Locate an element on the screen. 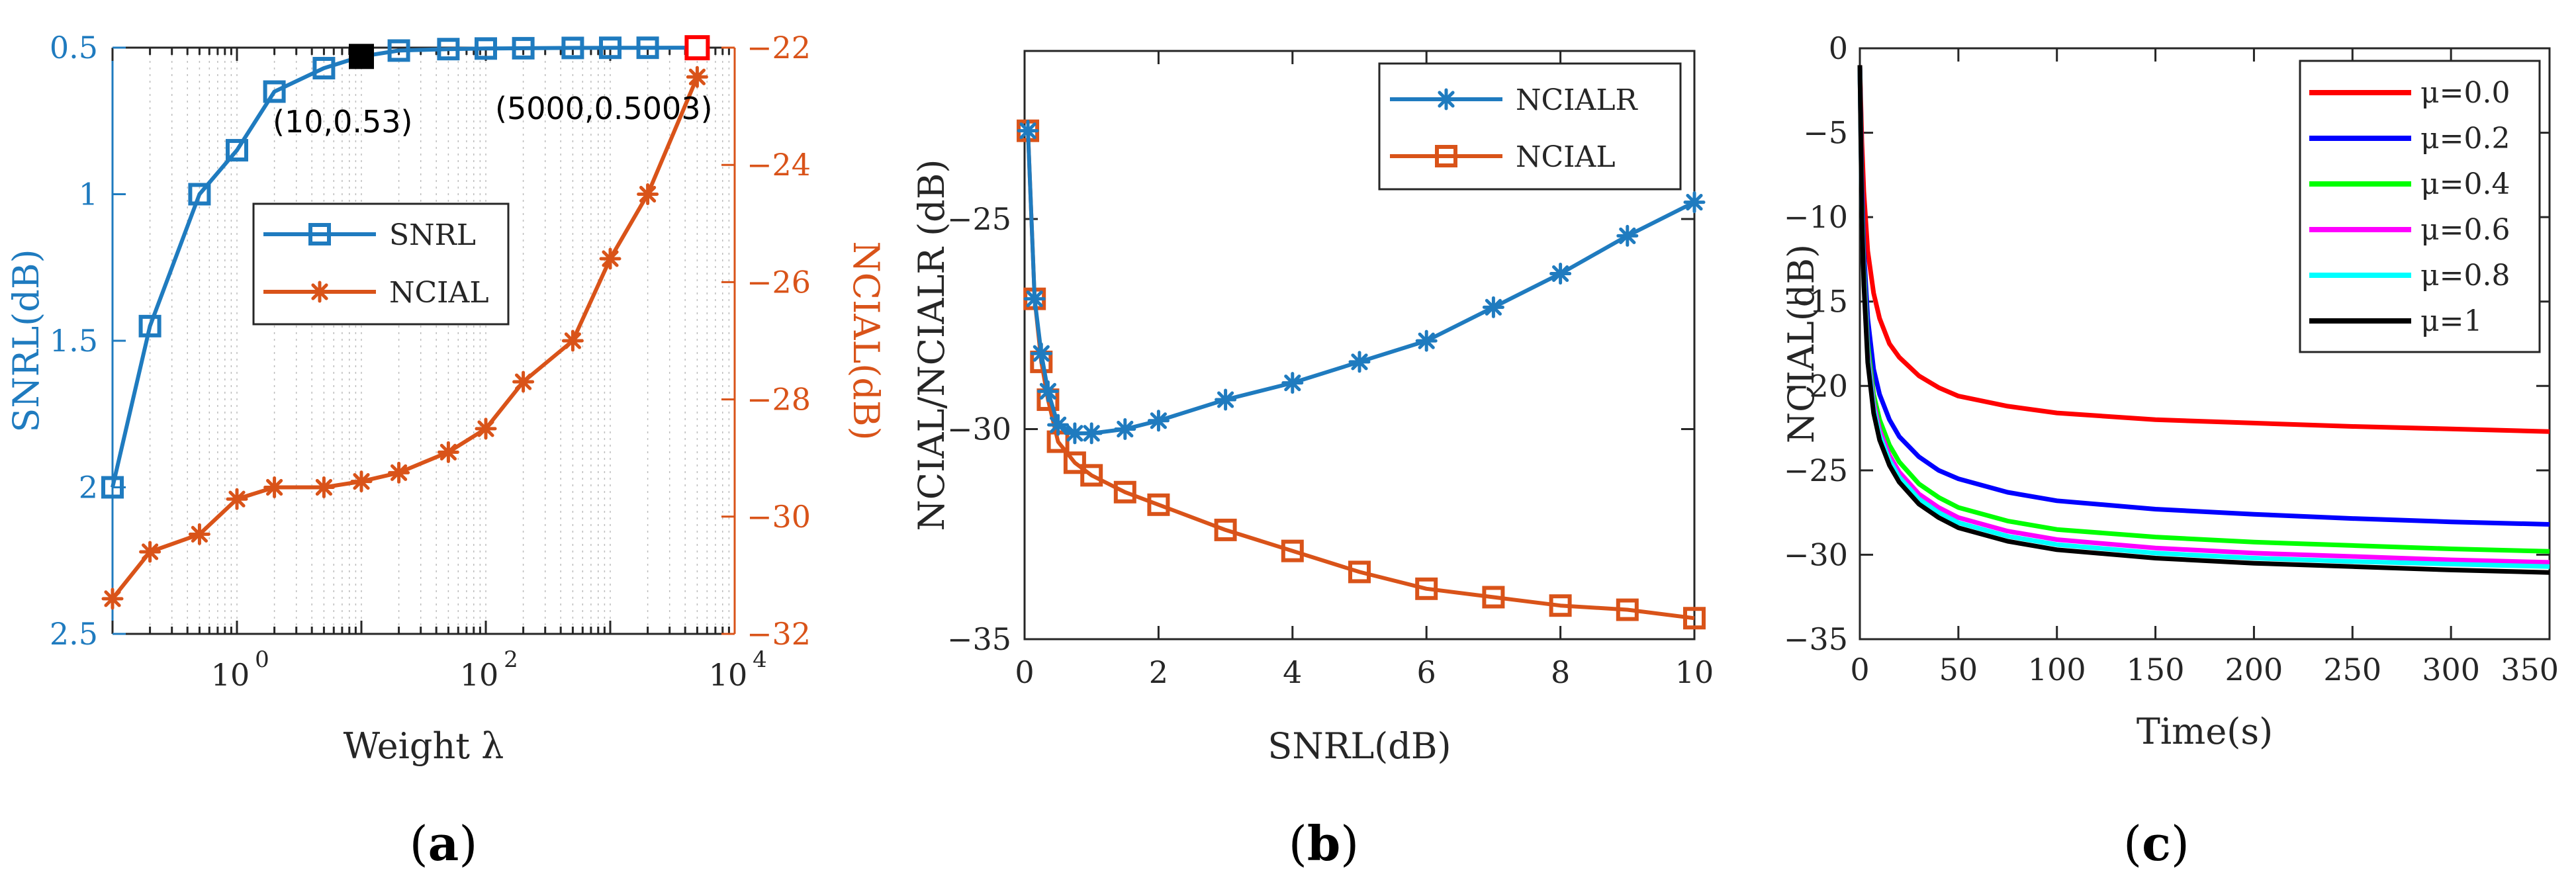 Image resolution: width=2576 pixels, height=884 pixels. y-tick-label: −10 is located at coordinates (1816, 217).